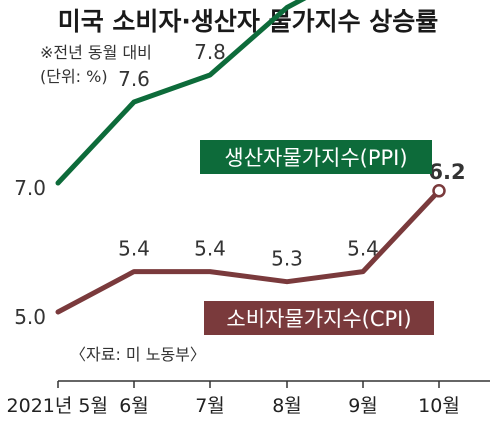 This screenshot has height=434, width=496. I want to click on x-tick-label: 6월, so click(134, 406).